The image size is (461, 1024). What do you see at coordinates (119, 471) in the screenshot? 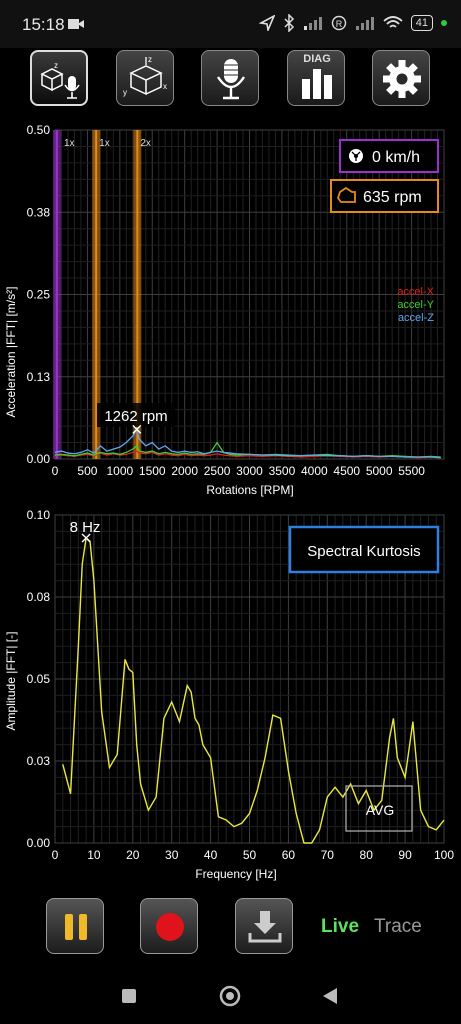
I see `rpm-x-tick: 1000` at bounding box center [119, 471].